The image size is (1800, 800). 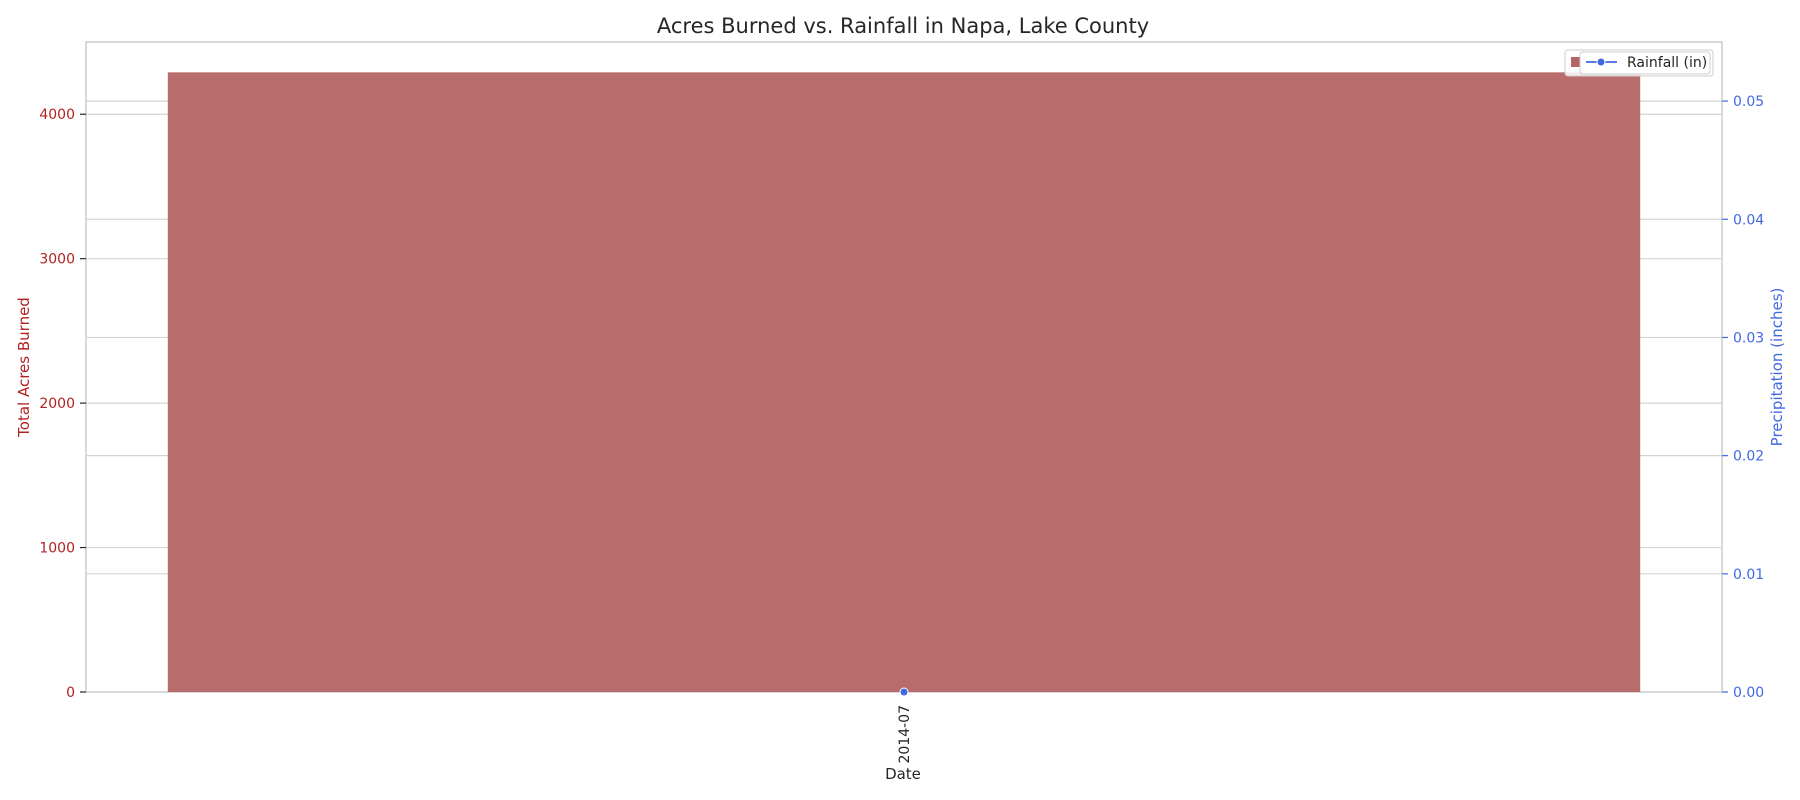 I want to click on rainfall-series, so click(x=904, y=692).